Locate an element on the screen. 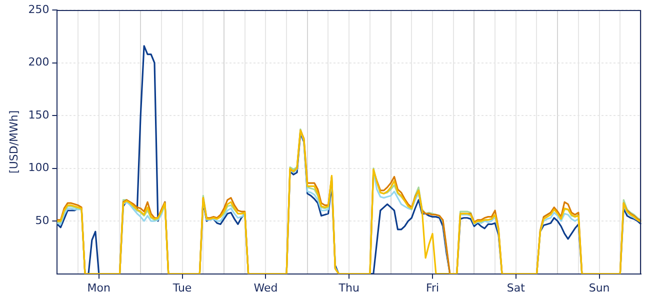 This screenshot has height=302, width=655. y-axis-title: [USD/MWh] is located at coordinates (13, 142).